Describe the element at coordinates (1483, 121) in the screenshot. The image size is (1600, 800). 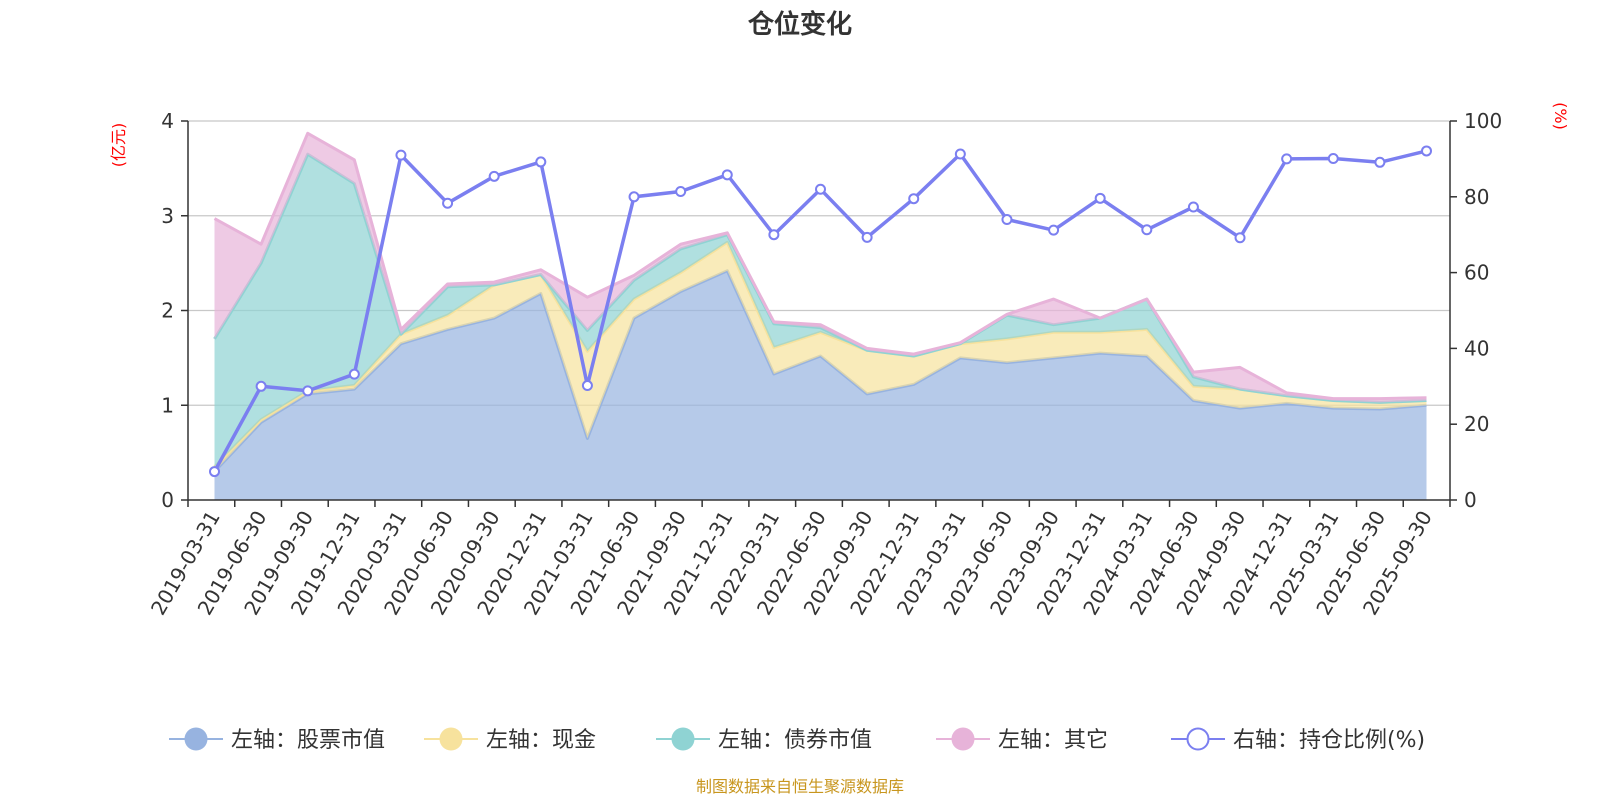
I see `right-axis-tick-label: 100` at that location.